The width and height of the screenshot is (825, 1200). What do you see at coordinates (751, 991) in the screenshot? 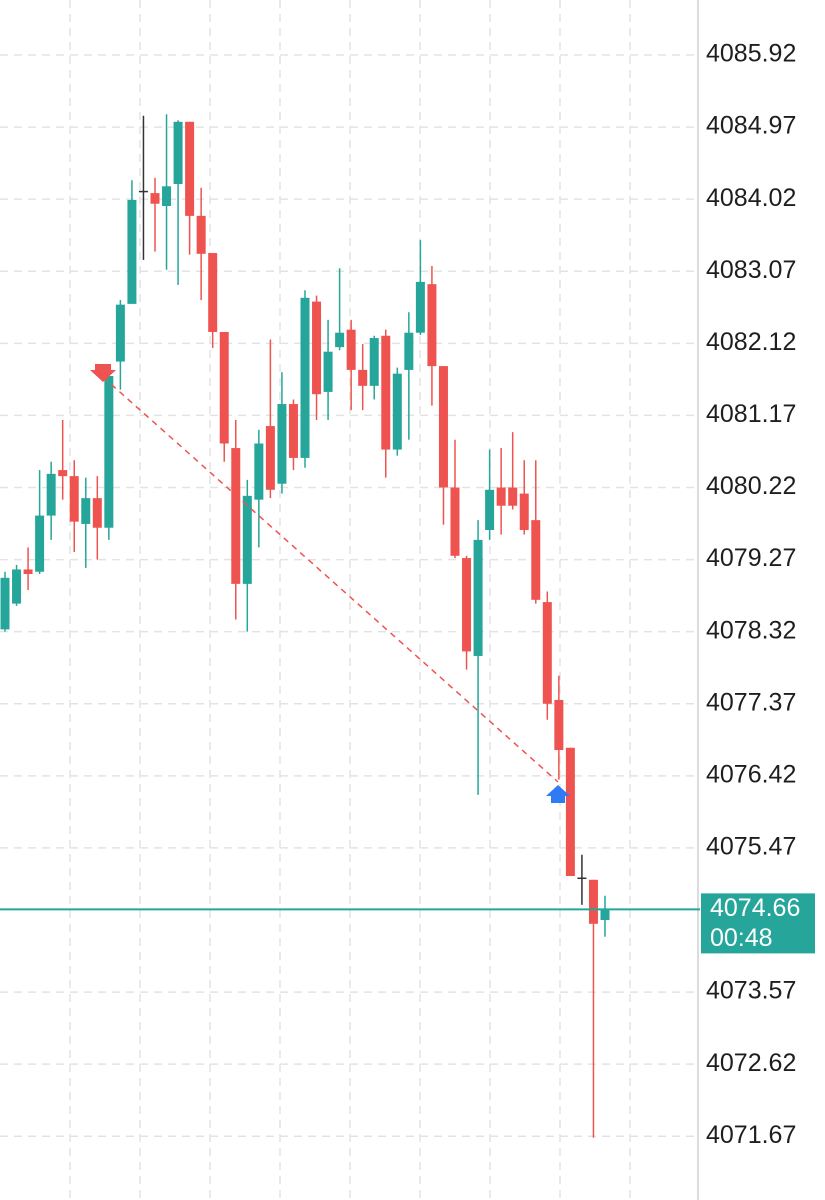
I see `y-tick-label: 4073.57` at bounding box center [751, 991].